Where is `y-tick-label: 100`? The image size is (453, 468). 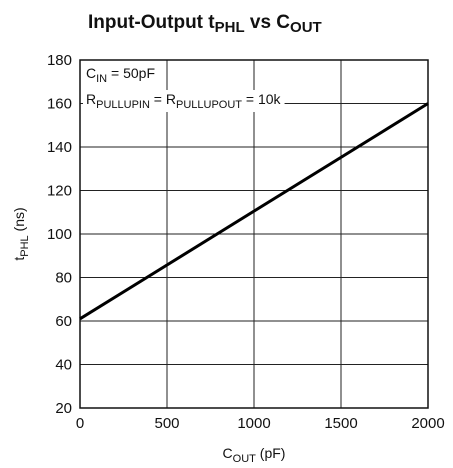
y-tick-label: 100 is located at coordinates (59, 234).